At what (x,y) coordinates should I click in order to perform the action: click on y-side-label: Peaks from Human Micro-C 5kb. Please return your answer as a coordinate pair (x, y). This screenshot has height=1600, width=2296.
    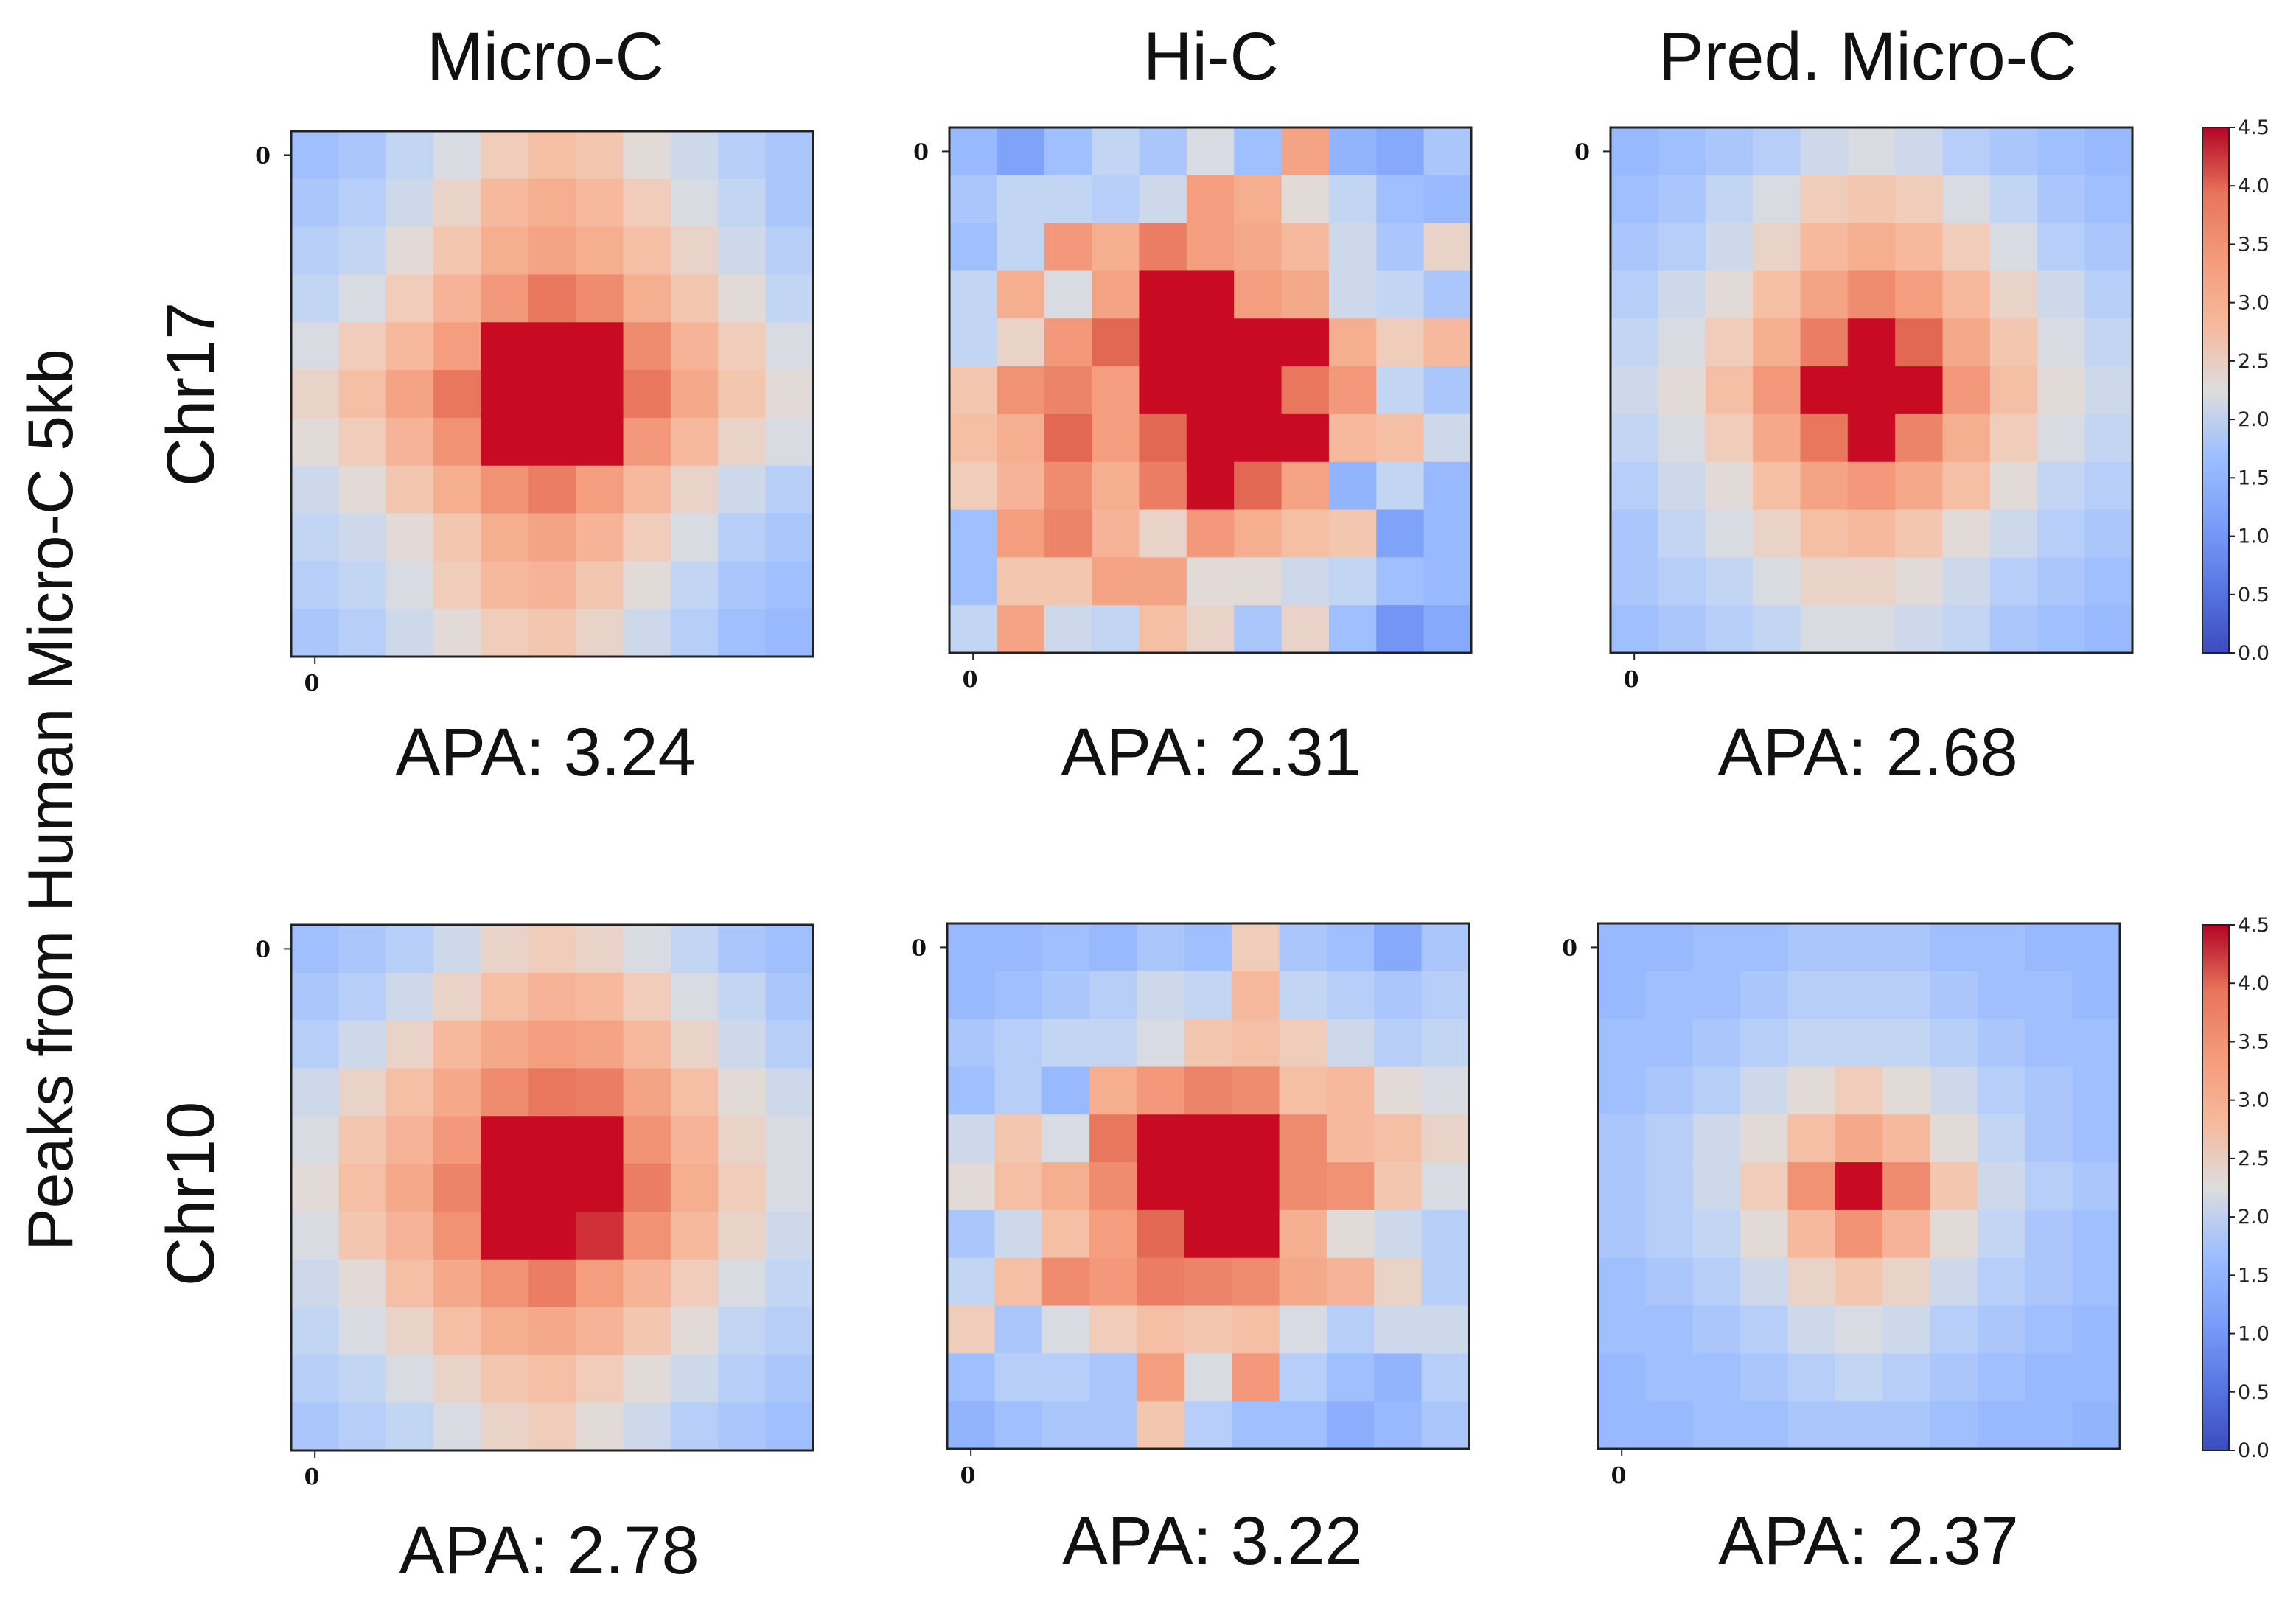
    Looking at the image, I should click on (50, 799).